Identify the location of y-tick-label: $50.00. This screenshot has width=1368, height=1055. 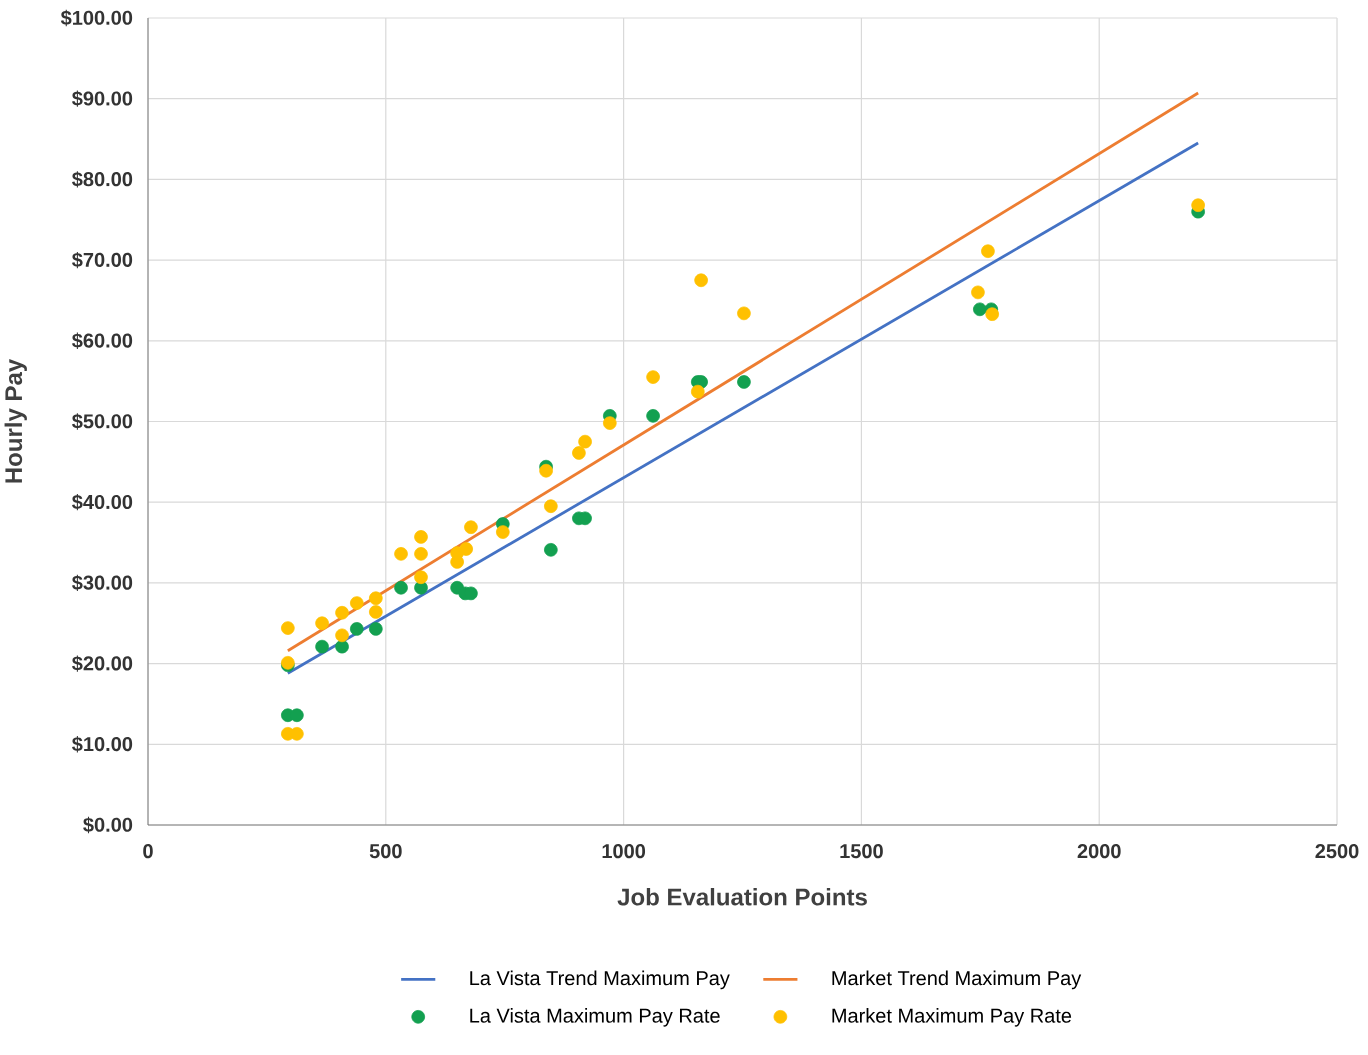
(102, 421).